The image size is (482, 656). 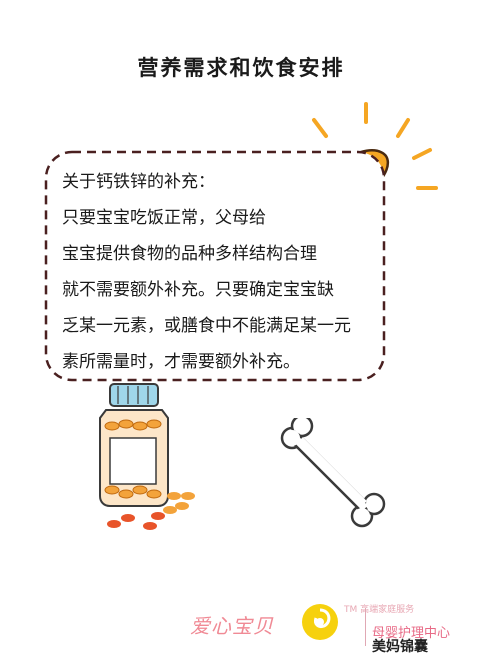 I want to click on tm-label: TM 高端家庭服务, so click(x=379, y=610).